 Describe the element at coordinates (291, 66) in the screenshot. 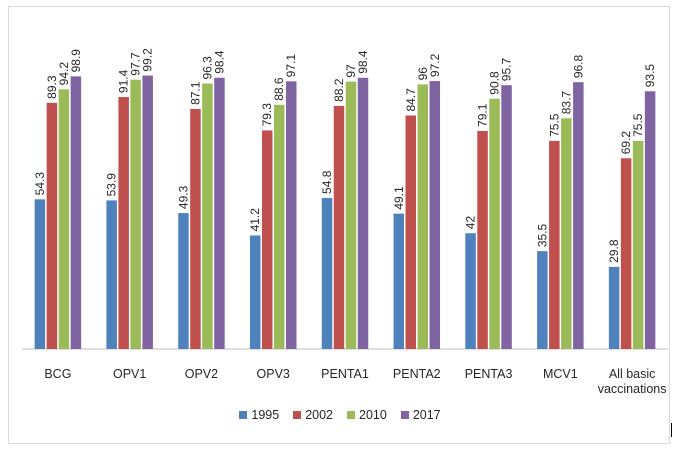

I see `data-label-2017-3: 97.1` at that location.